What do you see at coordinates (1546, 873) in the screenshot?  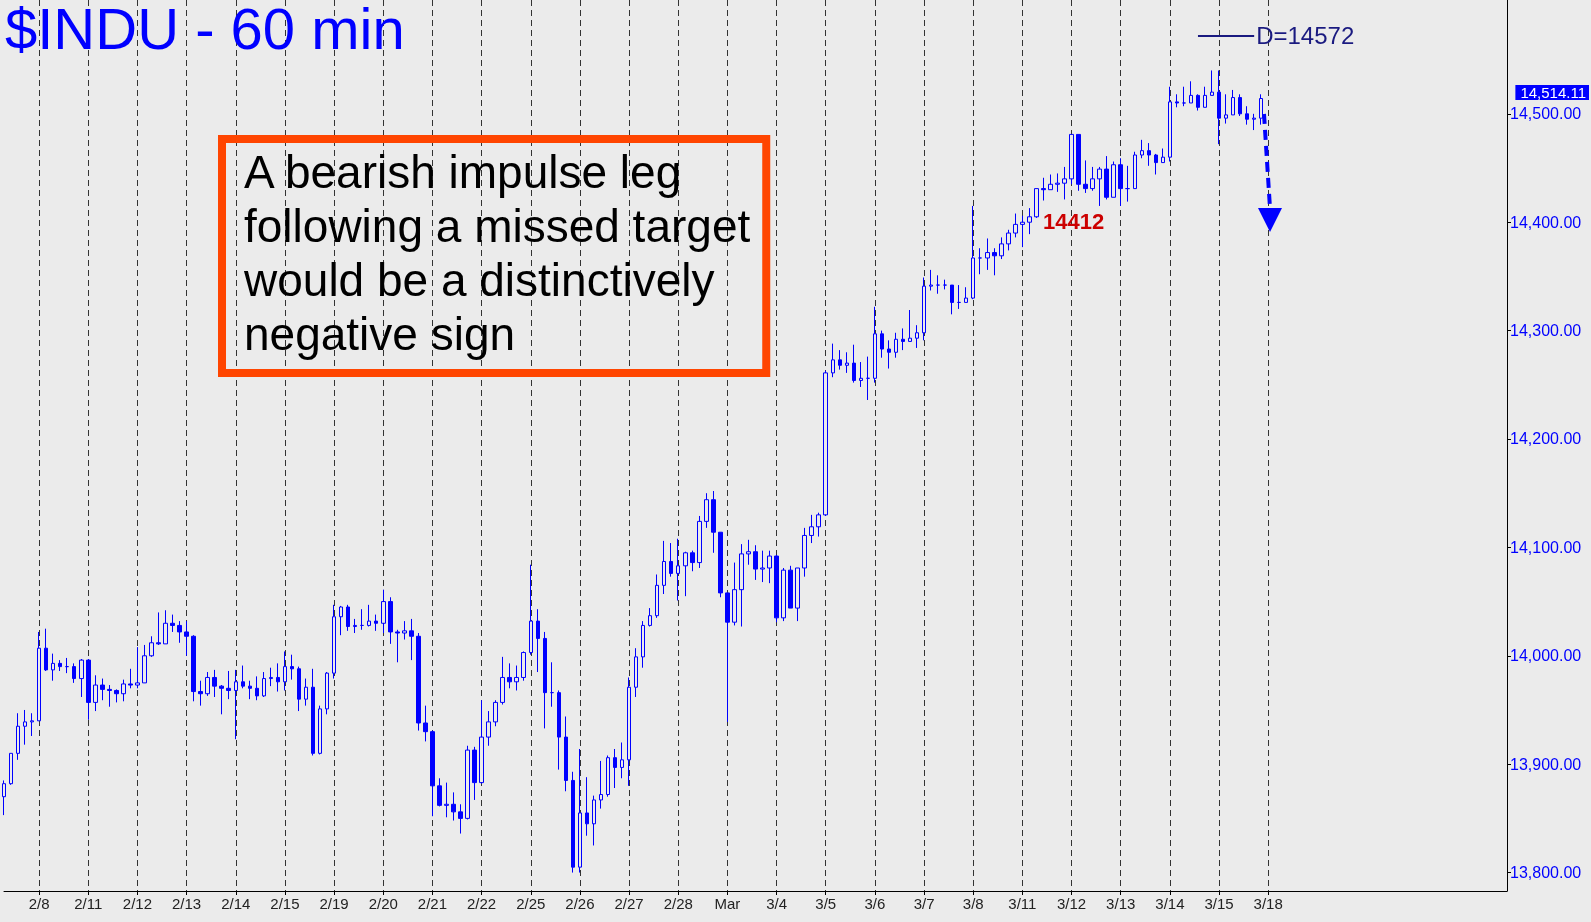 I see `y-tick-label: 13,800.00` at bounding box center [1546, 873].